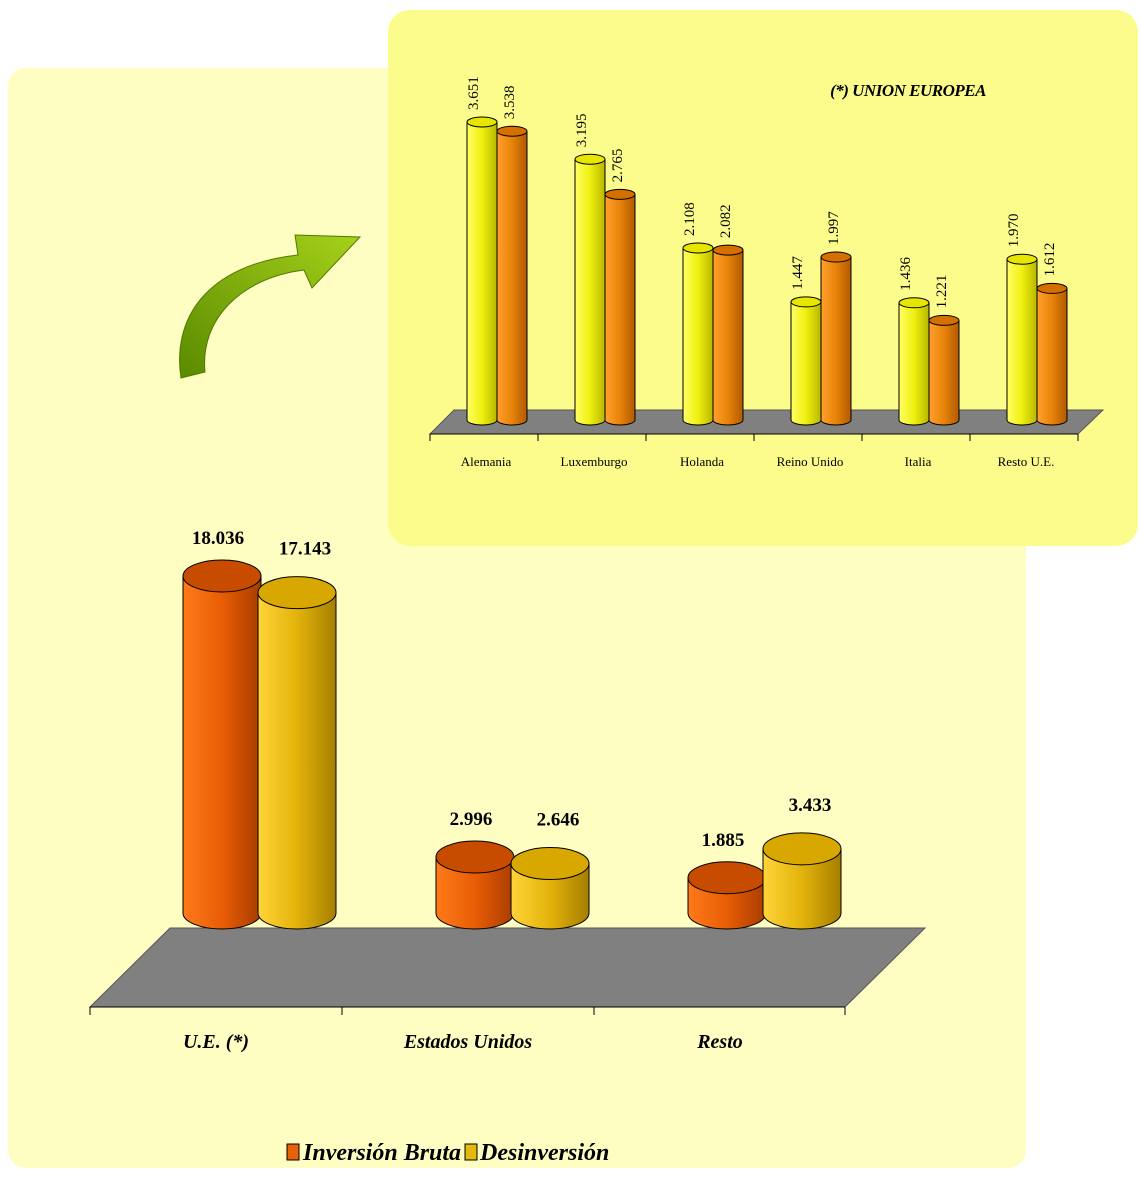 This screenshot has height=1180, width=1141. What do you see at coordinates (810, 461) in the screenshot?
I see `inset-category-label: Reino Unido` at bounding box center [810, 461].